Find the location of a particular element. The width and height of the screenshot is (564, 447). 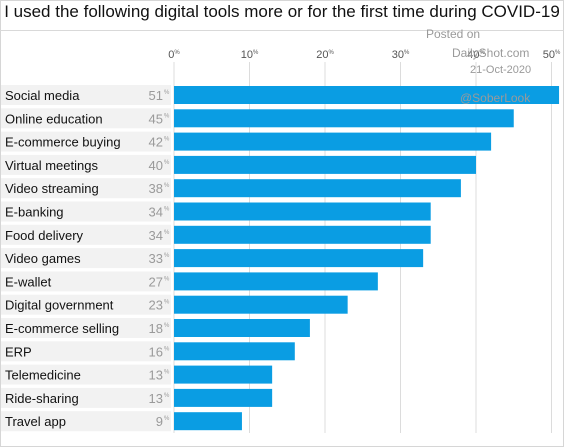

title-divider is located at coordinates (282, 30).